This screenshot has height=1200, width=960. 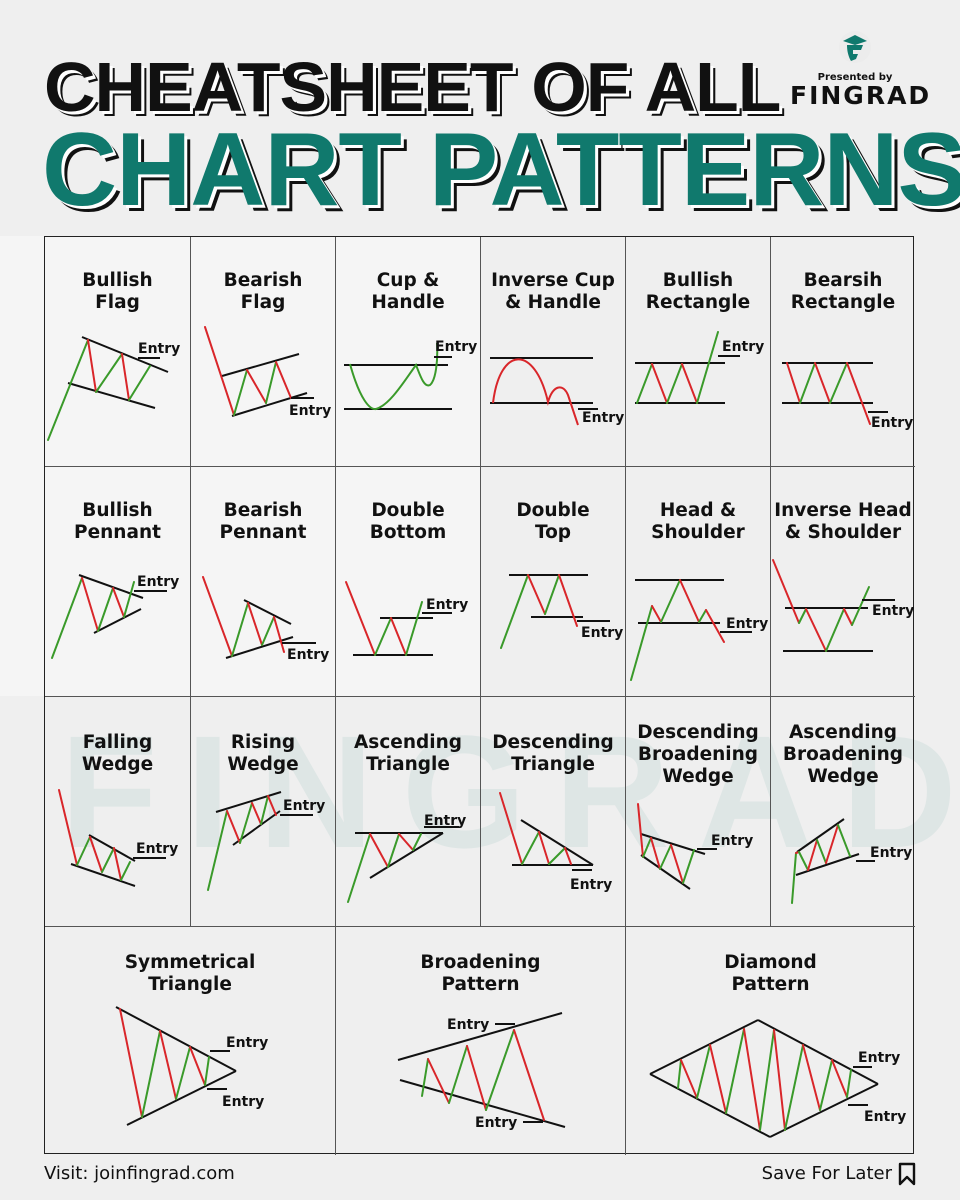 I want to click on pattern-title: Symmetrical Triangle, so click(x=190, y=973).